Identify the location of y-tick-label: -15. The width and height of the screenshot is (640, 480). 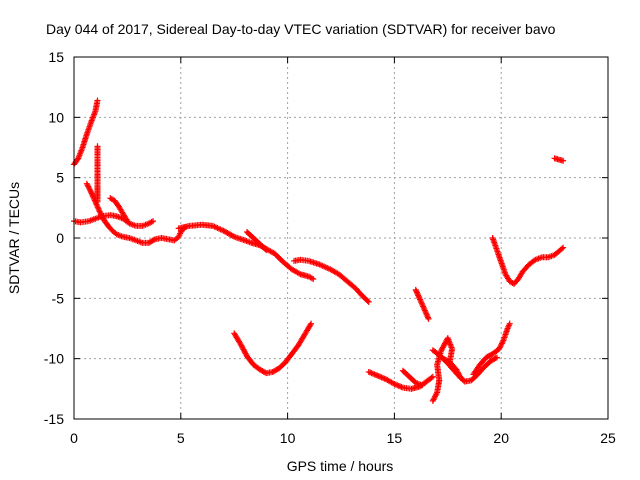
(54, 419).